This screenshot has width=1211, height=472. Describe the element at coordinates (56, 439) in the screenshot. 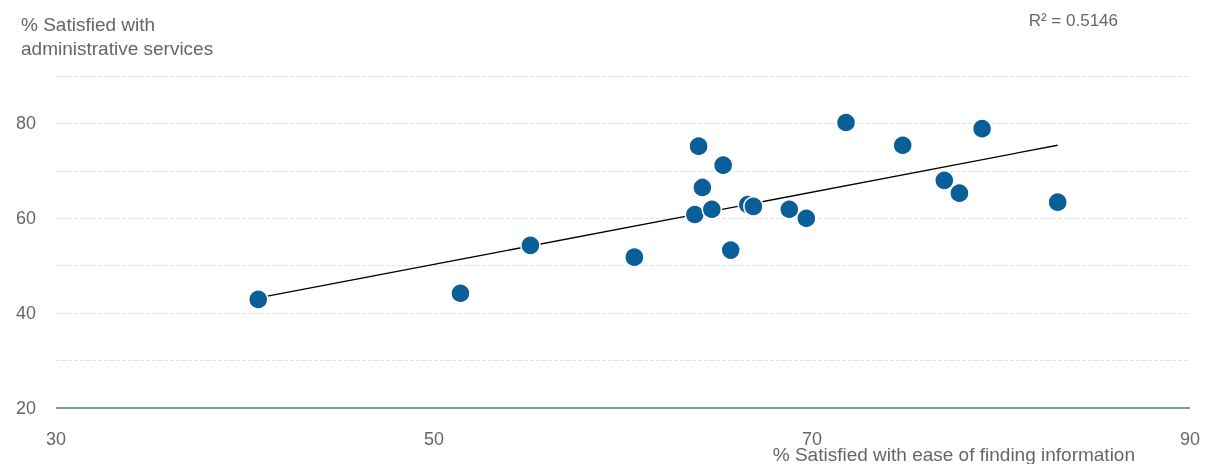

I see `x-tick-label: 30` at that location.